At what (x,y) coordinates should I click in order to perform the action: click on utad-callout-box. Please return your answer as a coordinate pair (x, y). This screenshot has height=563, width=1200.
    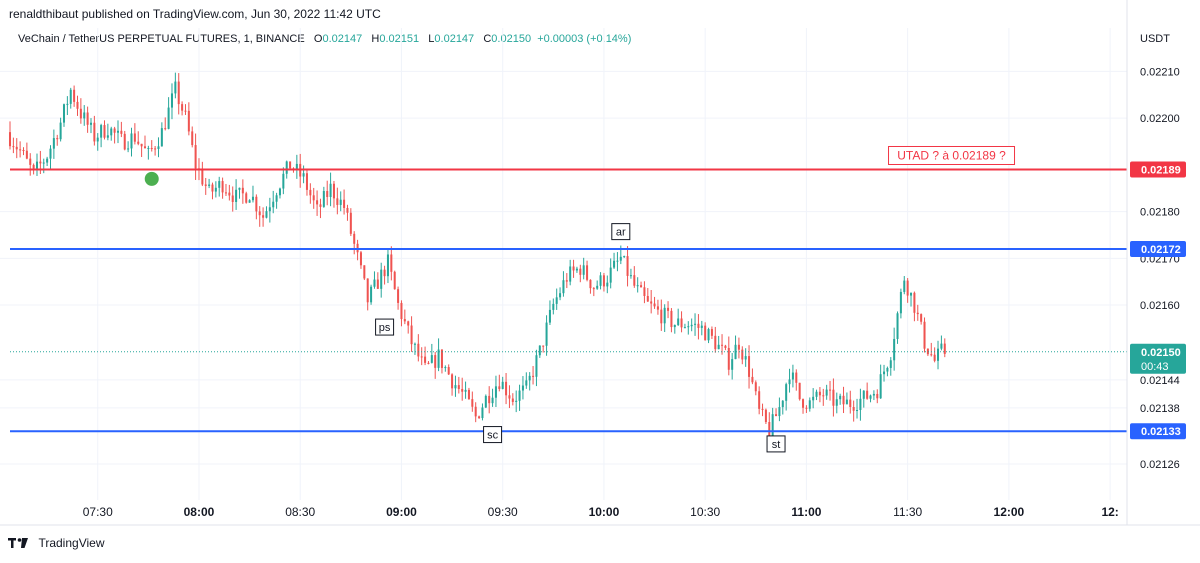
    Looking at the image, I should click on (952, 155).